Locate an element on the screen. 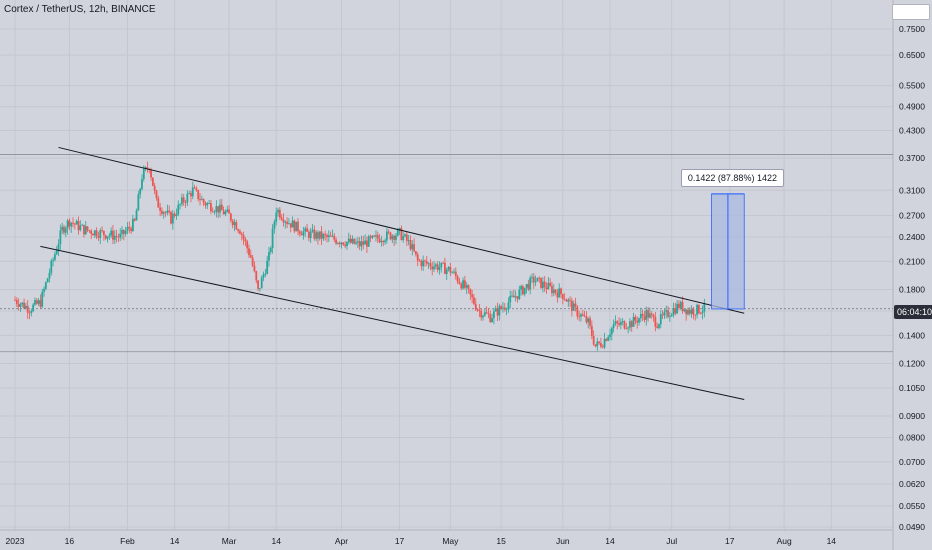  y-tick-label: 0.1200 is located at coordinates (912, 364).